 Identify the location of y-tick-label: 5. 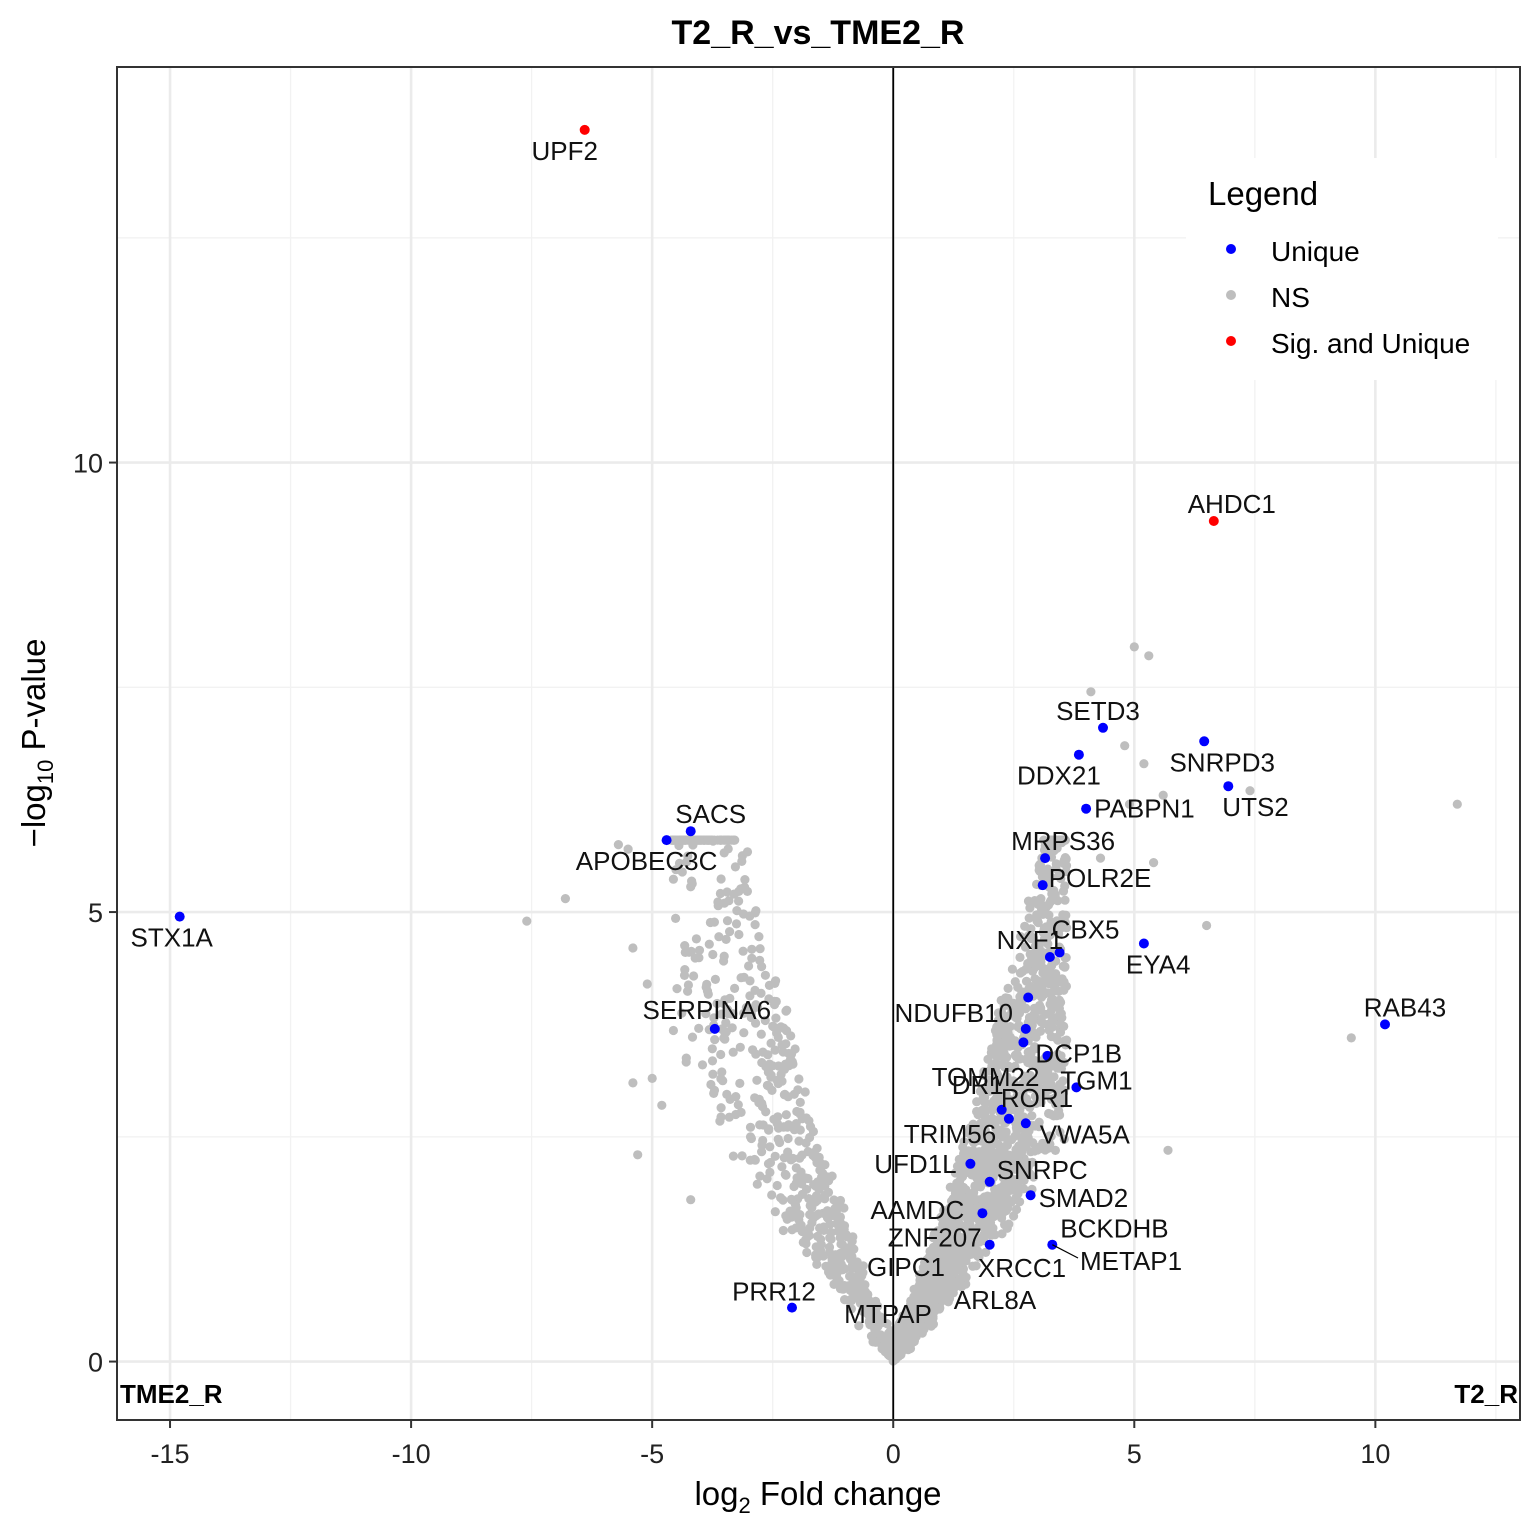
(95, 913).